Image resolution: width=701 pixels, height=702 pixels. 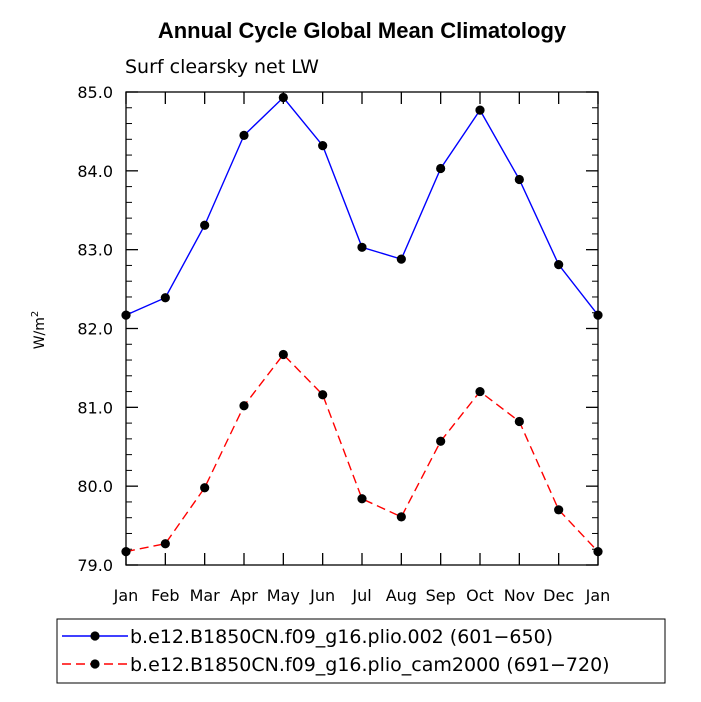 I want to click on legend-box, so click(x=361, y=651).